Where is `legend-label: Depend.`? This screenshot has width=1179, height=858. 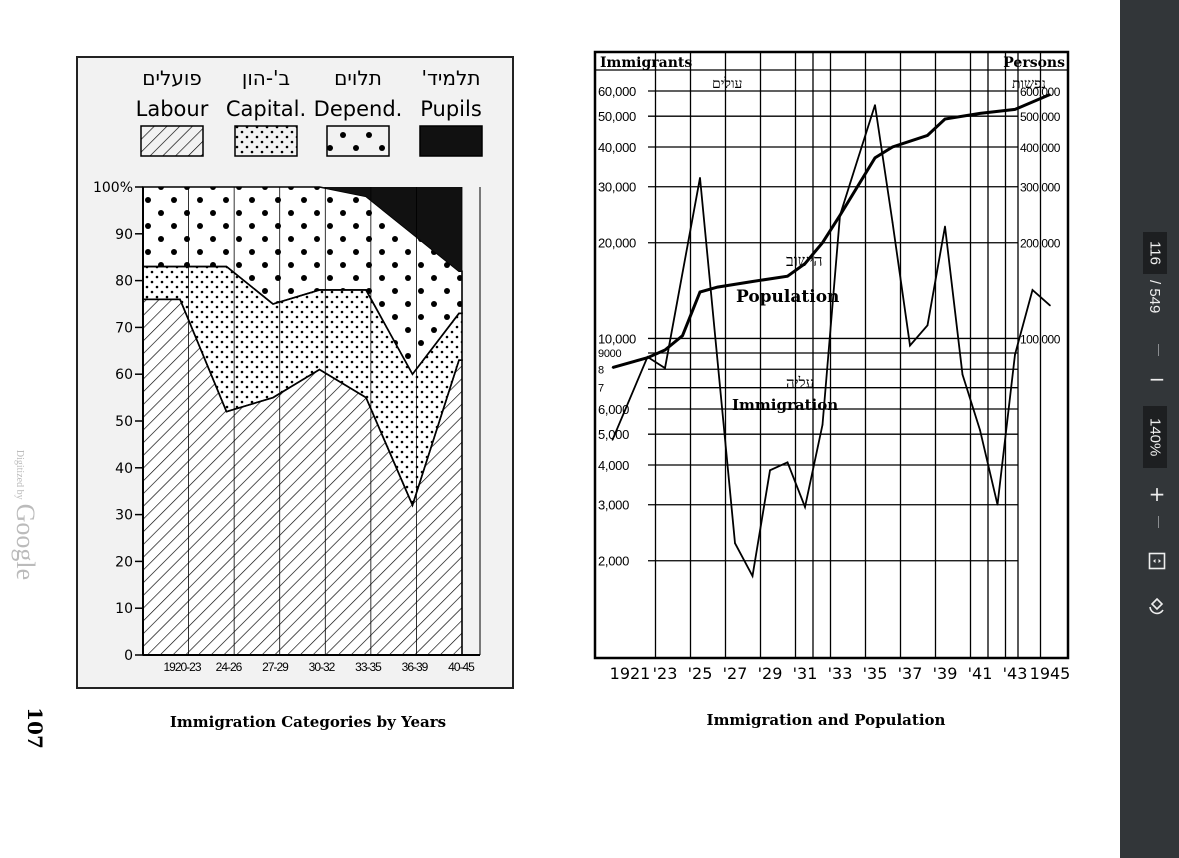
legend-label: Depend. is located at coordinates (358, 109).